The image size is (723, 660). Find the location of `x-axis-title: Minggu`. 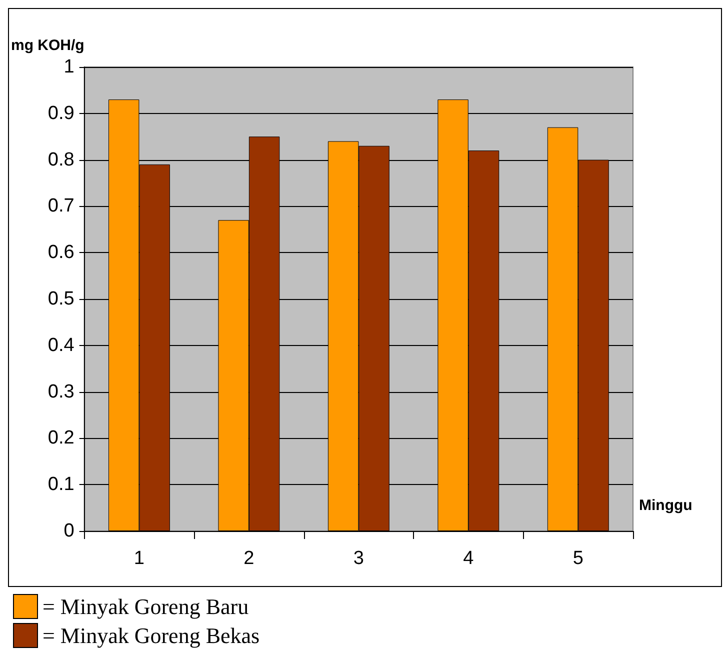

x-axis-title: Minggu is located at coordinates (665, 505).